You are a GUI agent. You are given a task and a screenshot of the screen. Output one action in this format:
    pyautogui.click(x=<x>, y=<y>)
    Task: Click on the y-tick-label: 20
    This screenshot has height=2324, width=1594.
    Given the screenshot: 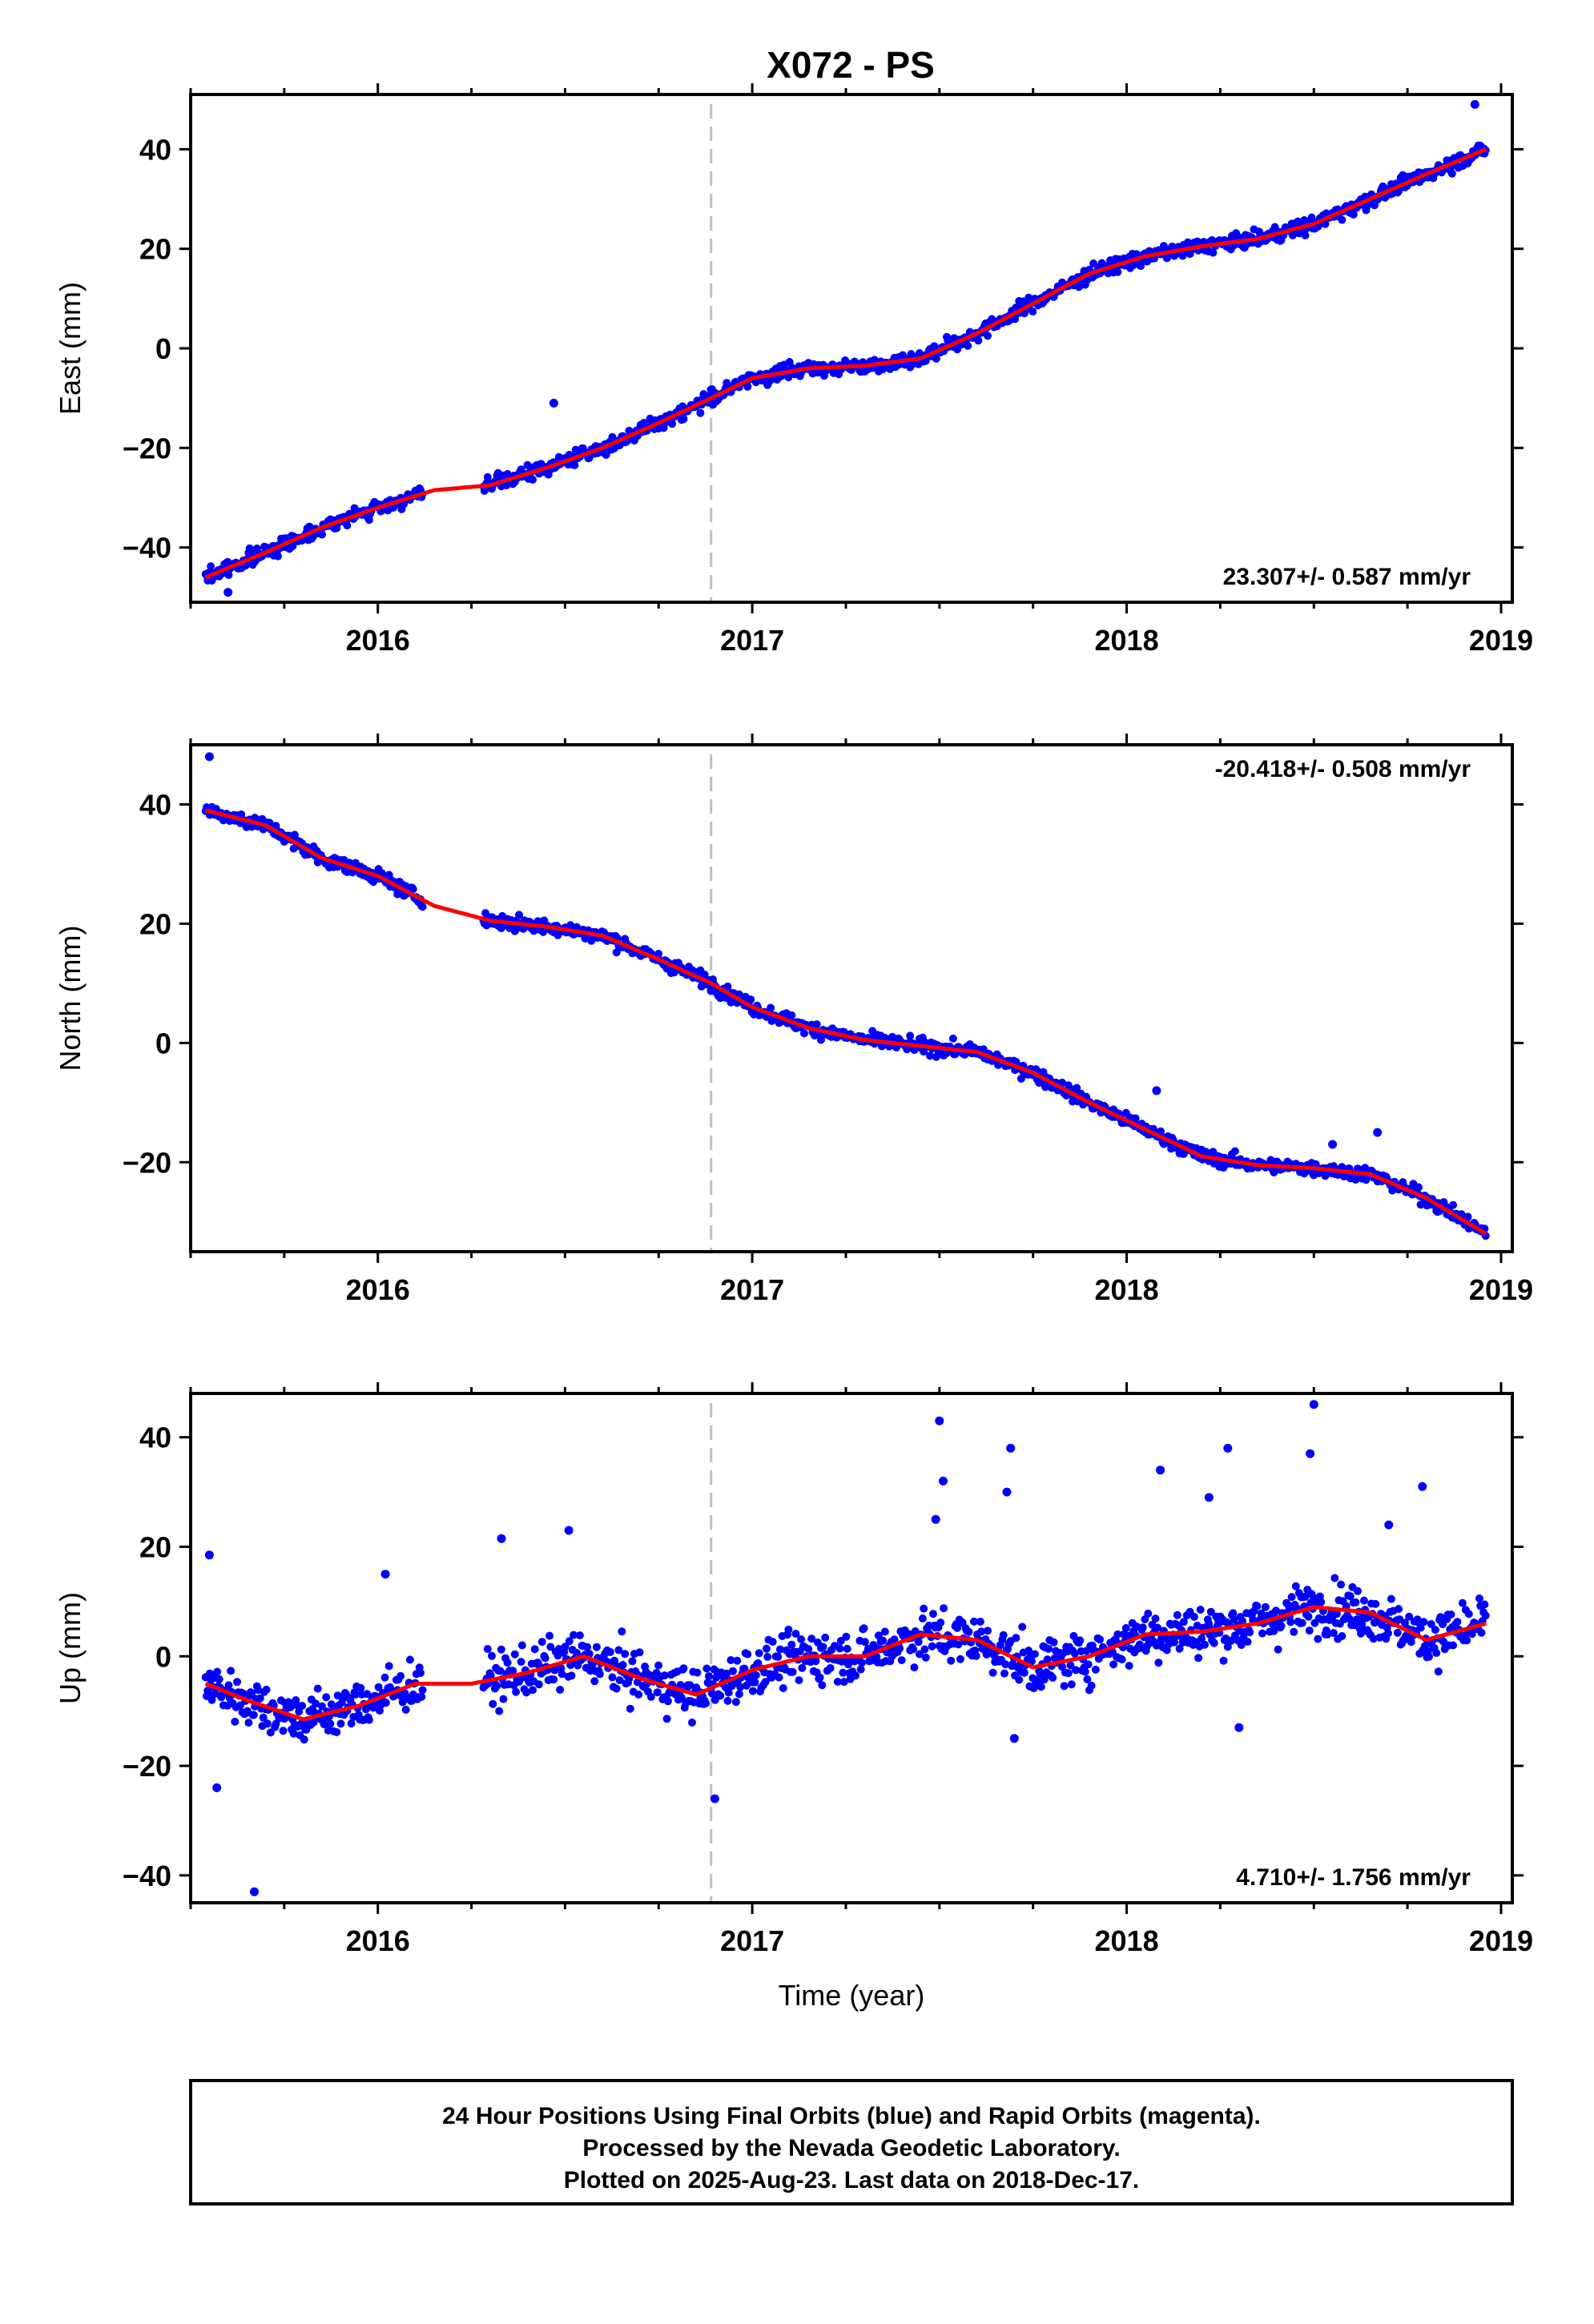 What is the action you would take?
    pyautogui.click(x=155, y=1546)
    